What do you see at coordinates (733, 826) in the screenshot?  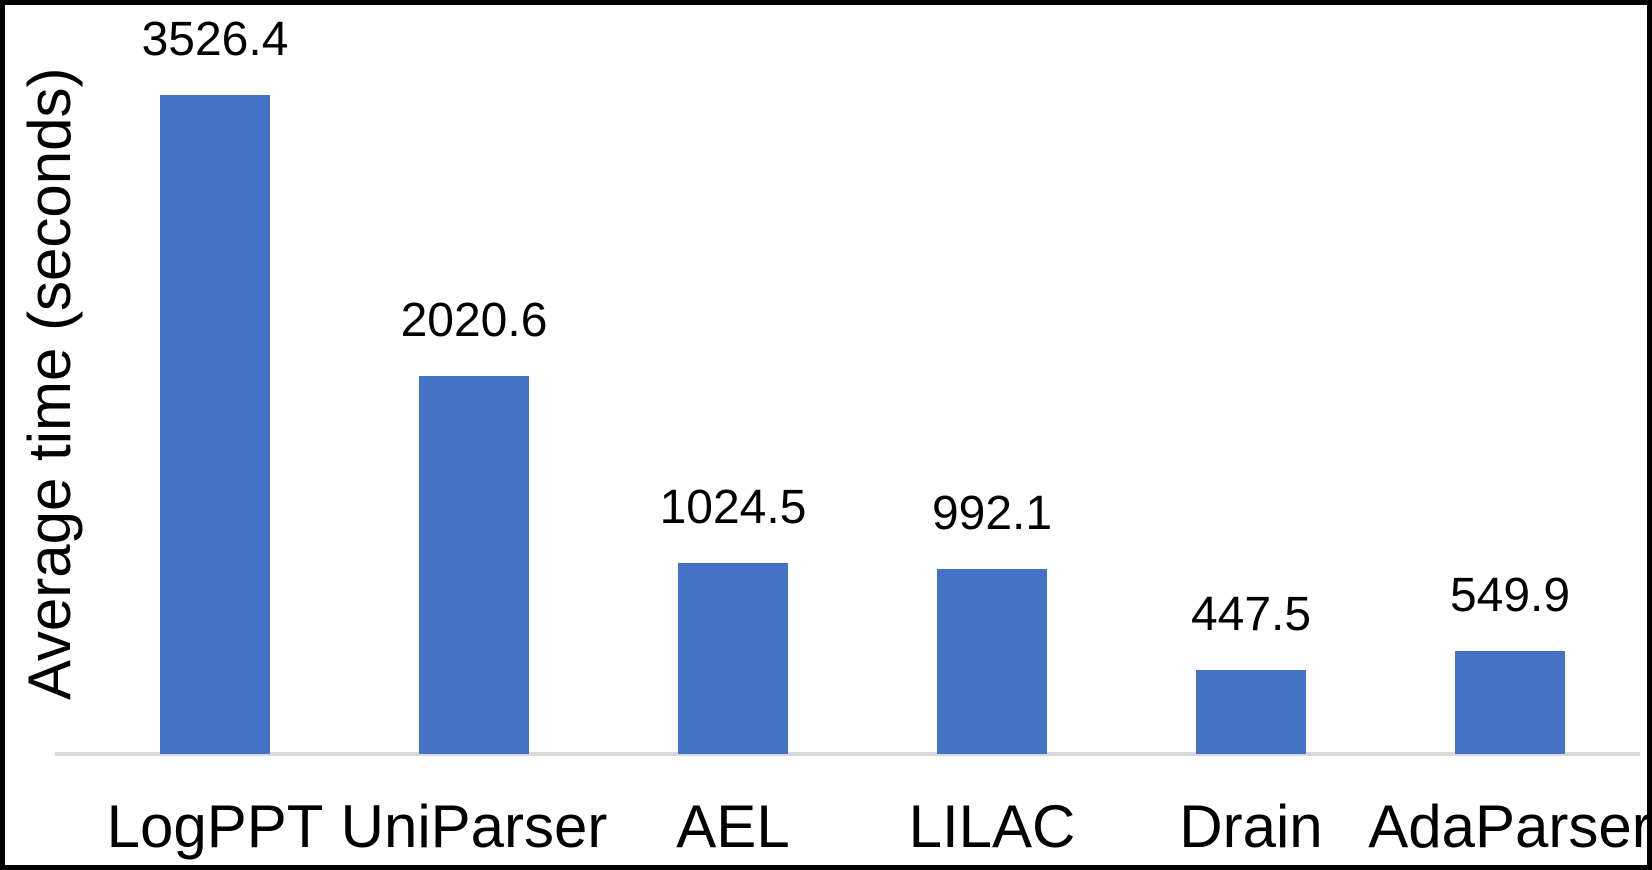 I see `category-label-ael: AEL` at bounding box center [733, 826].